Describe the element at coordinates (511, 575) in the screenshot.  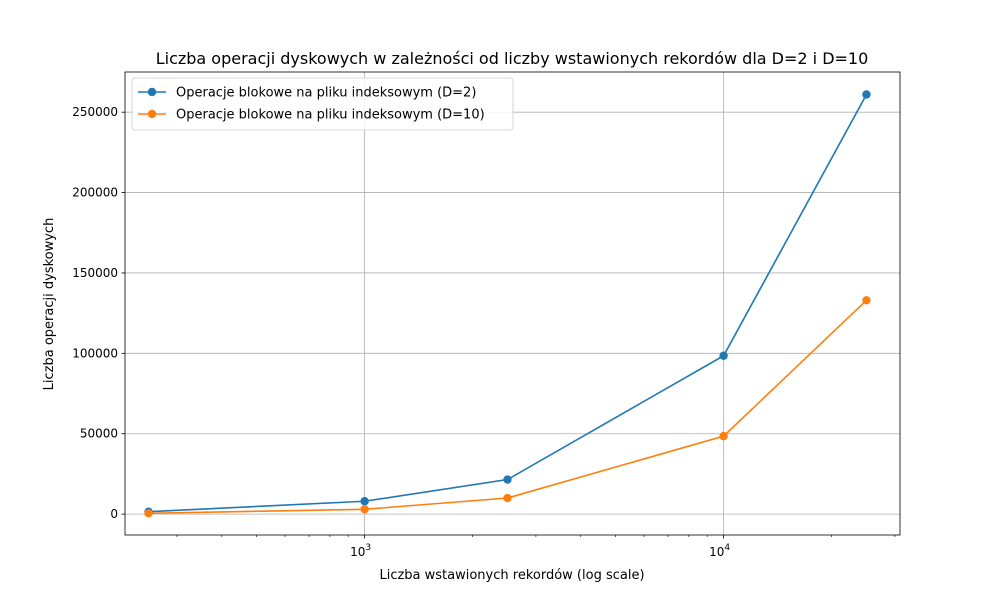
I see `x-axis-label: Liczba wstawionych rekordów (log scale)` at that location.